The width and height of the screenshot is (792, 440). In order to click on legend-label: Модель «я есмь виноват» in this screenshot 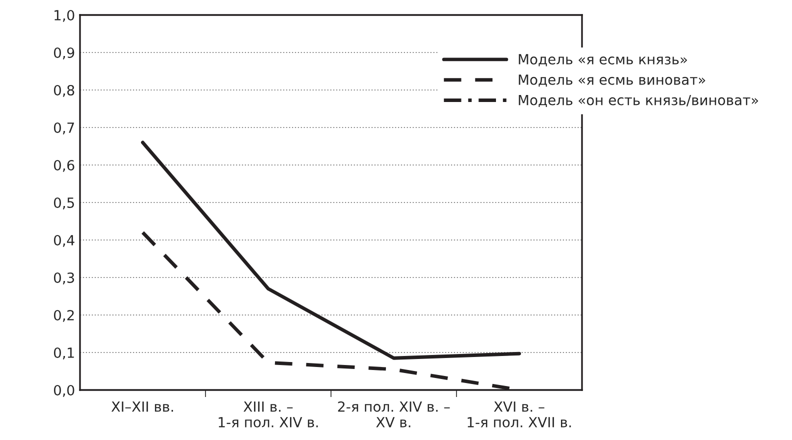, I will do `click(612, 80)`.